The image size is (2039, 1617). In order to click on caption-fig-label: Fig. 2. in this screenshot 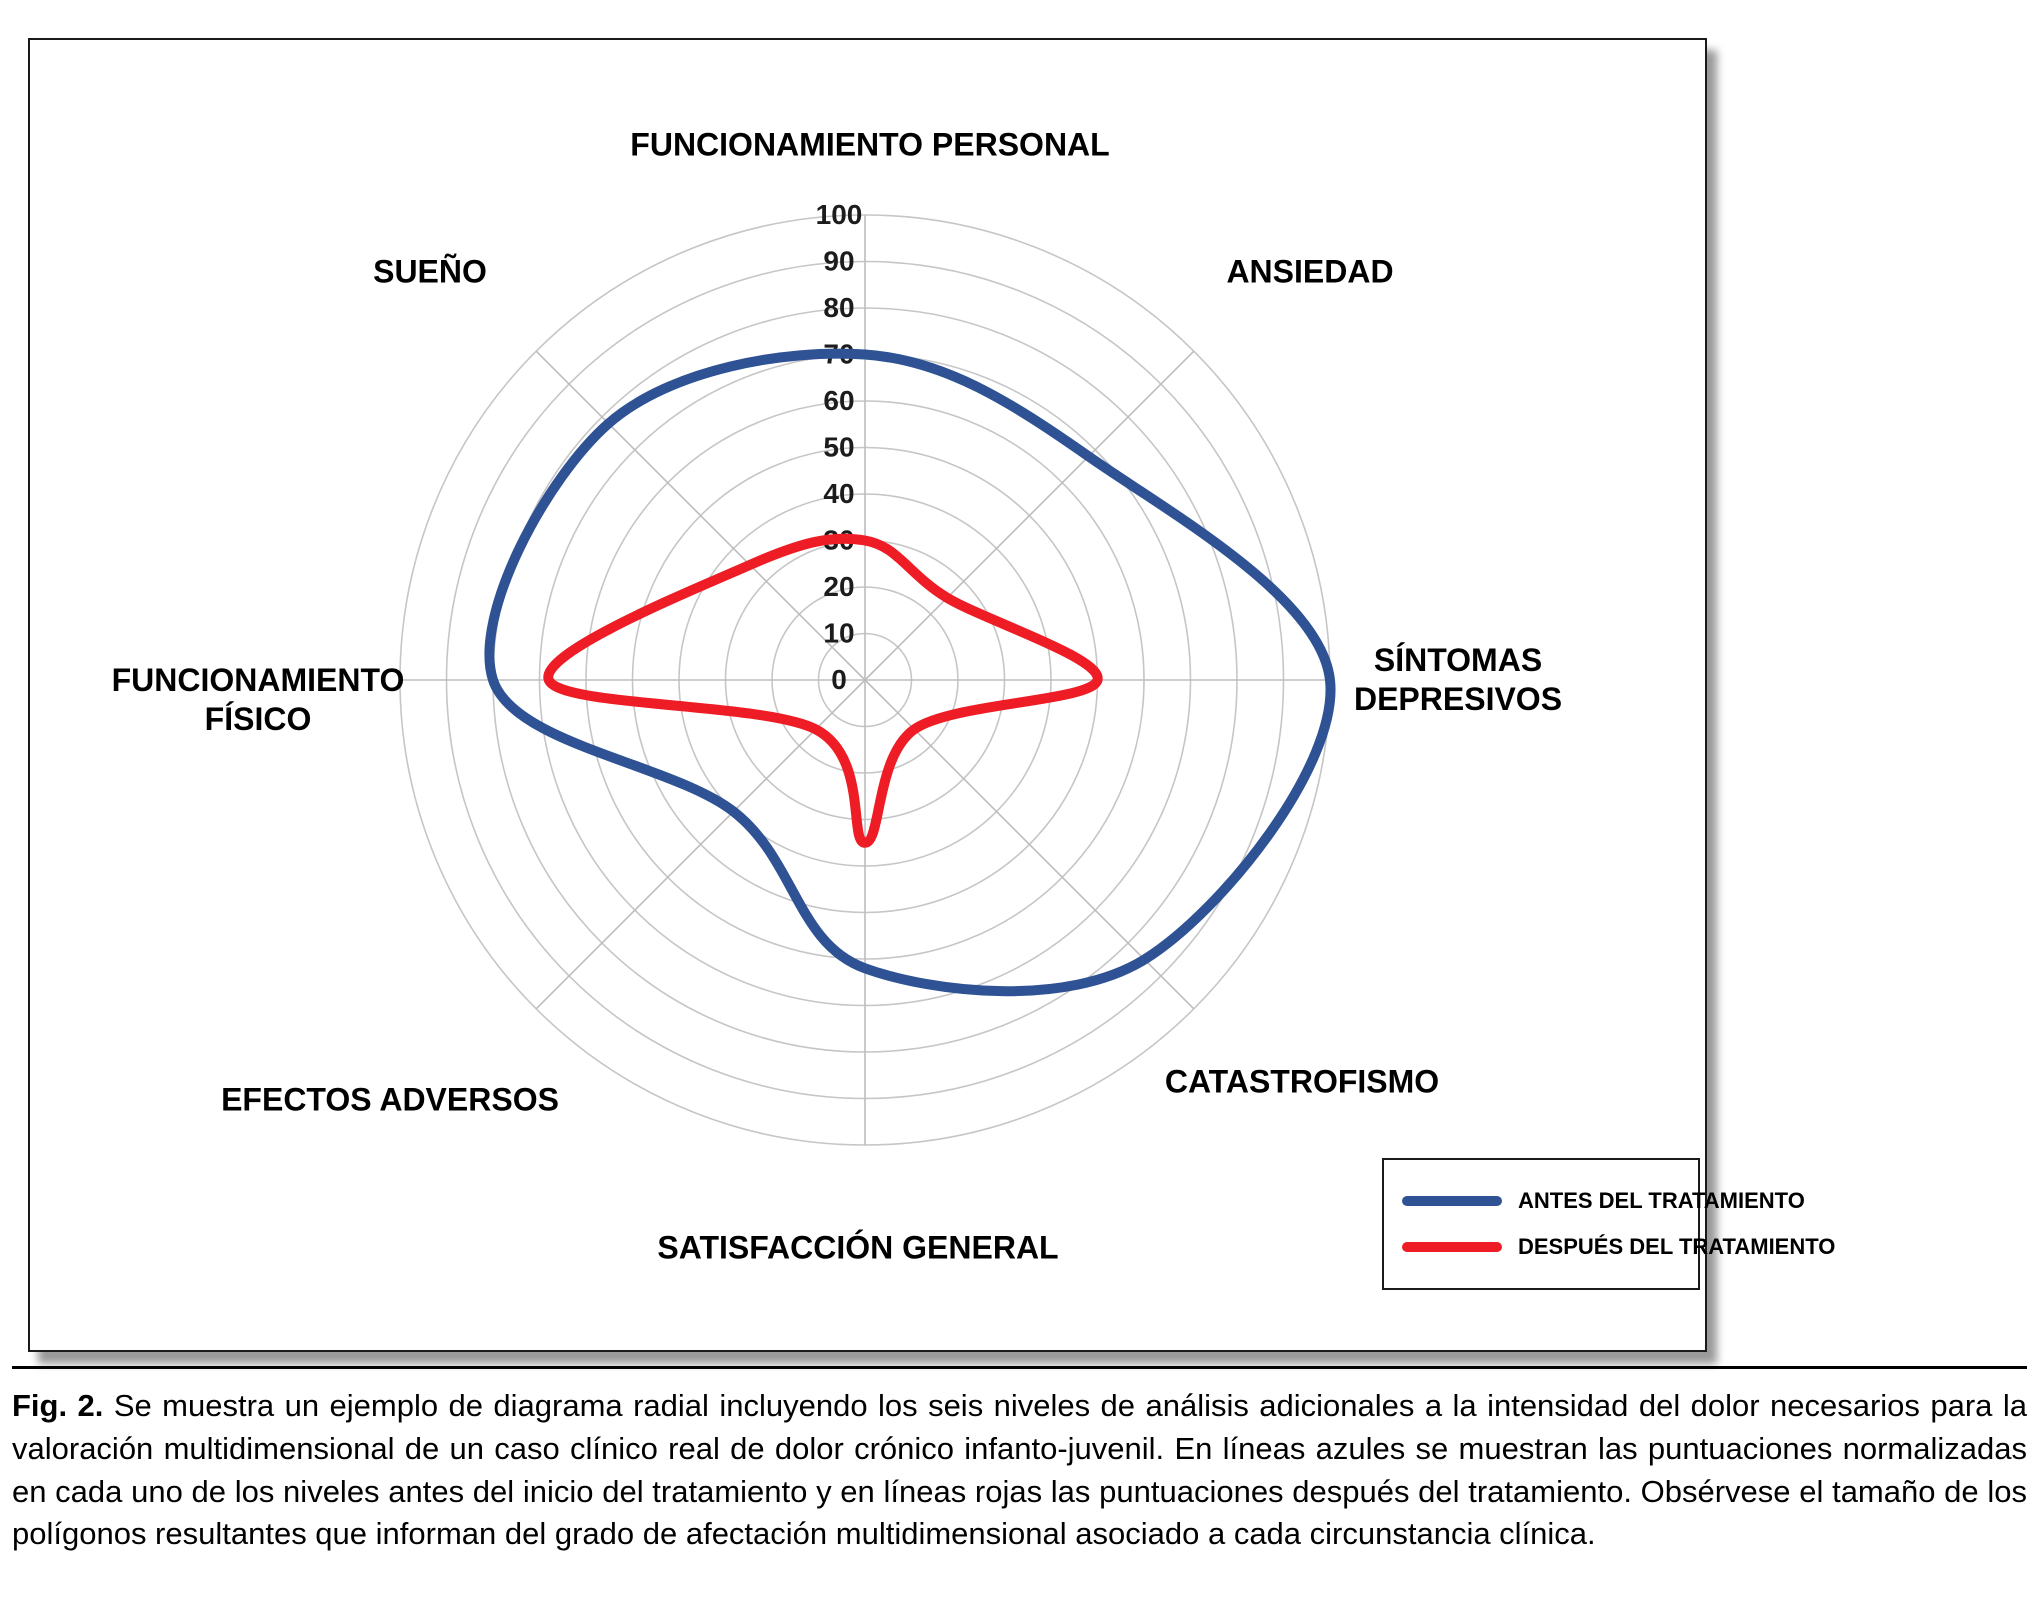, I will do `click(58, 1405)`.